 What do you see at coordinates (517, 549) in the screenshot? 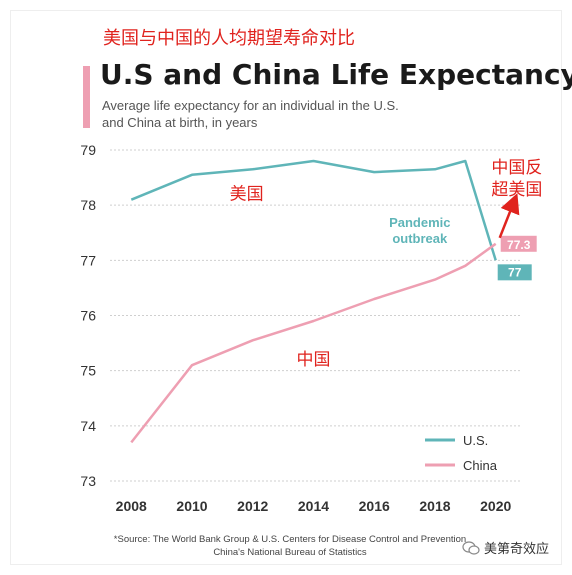
I see `watermark-text: 美第奇效应` at bounding box center [517, 549].